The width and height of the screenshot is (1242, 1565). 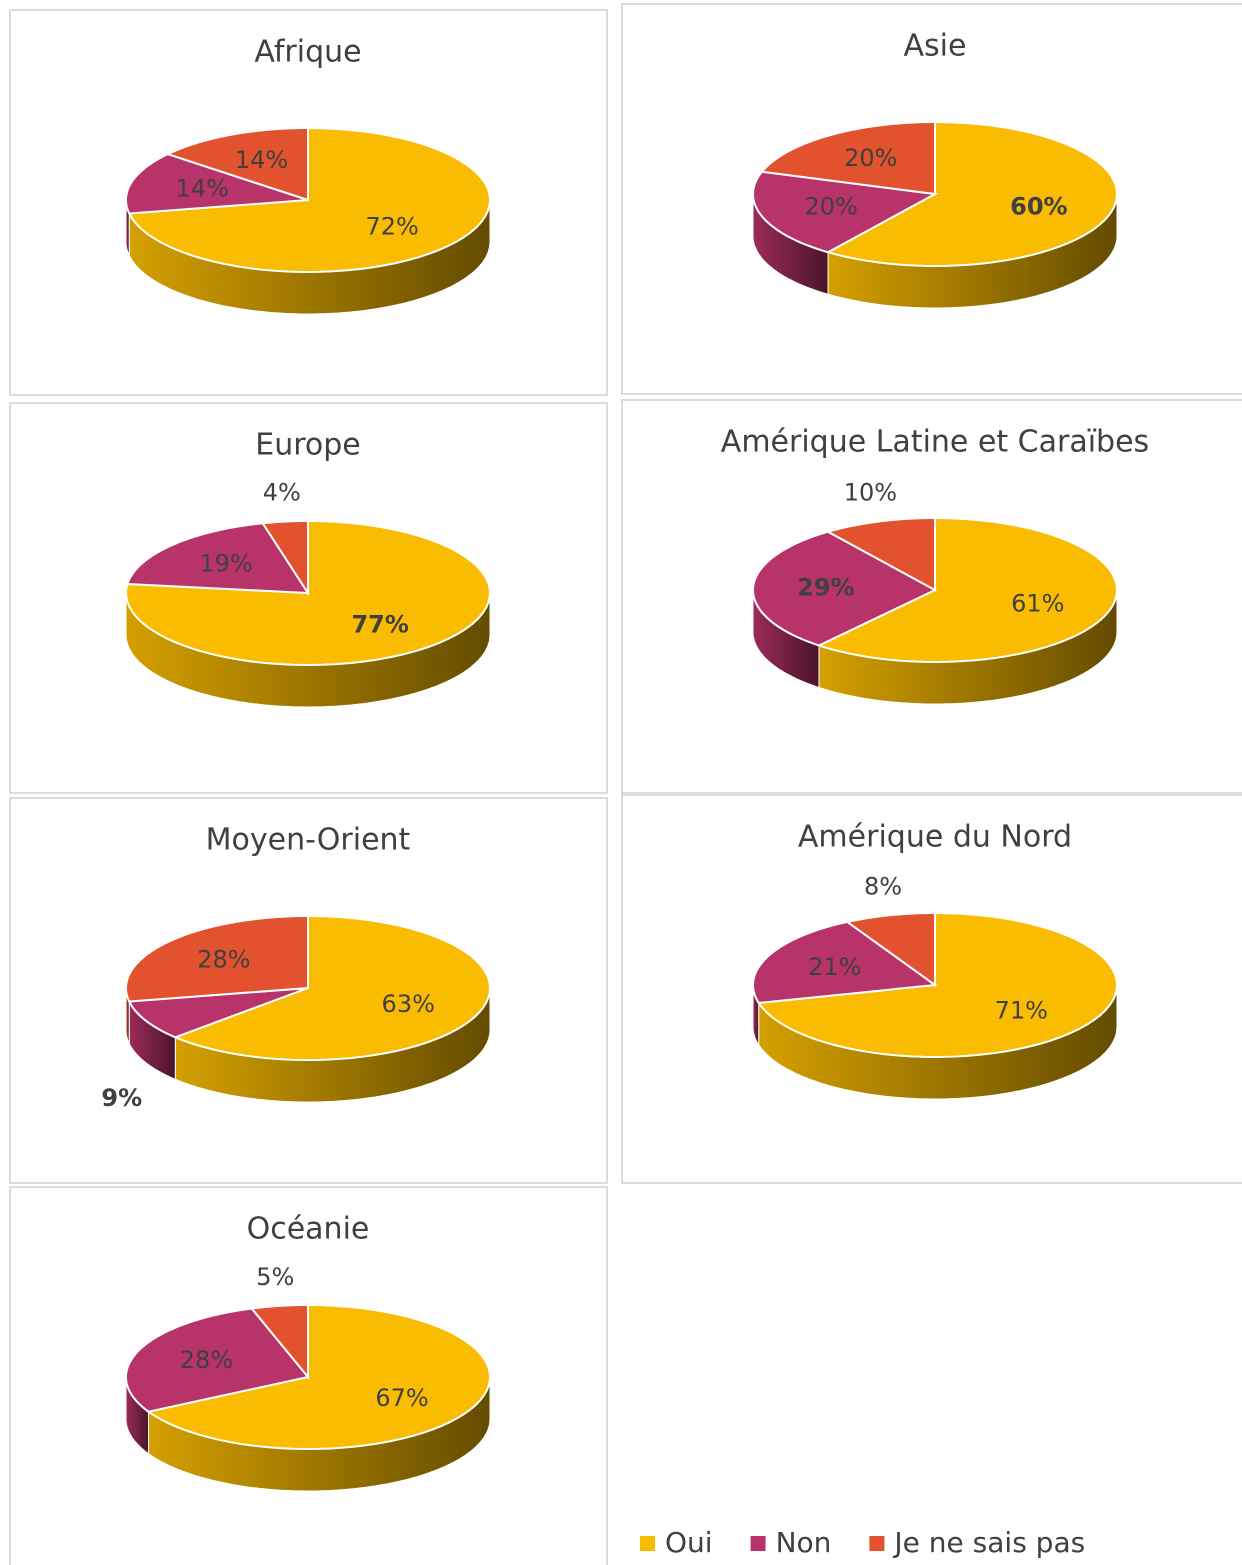 I want to click on chart-title: Océanie, so click(x=308, y=1229).